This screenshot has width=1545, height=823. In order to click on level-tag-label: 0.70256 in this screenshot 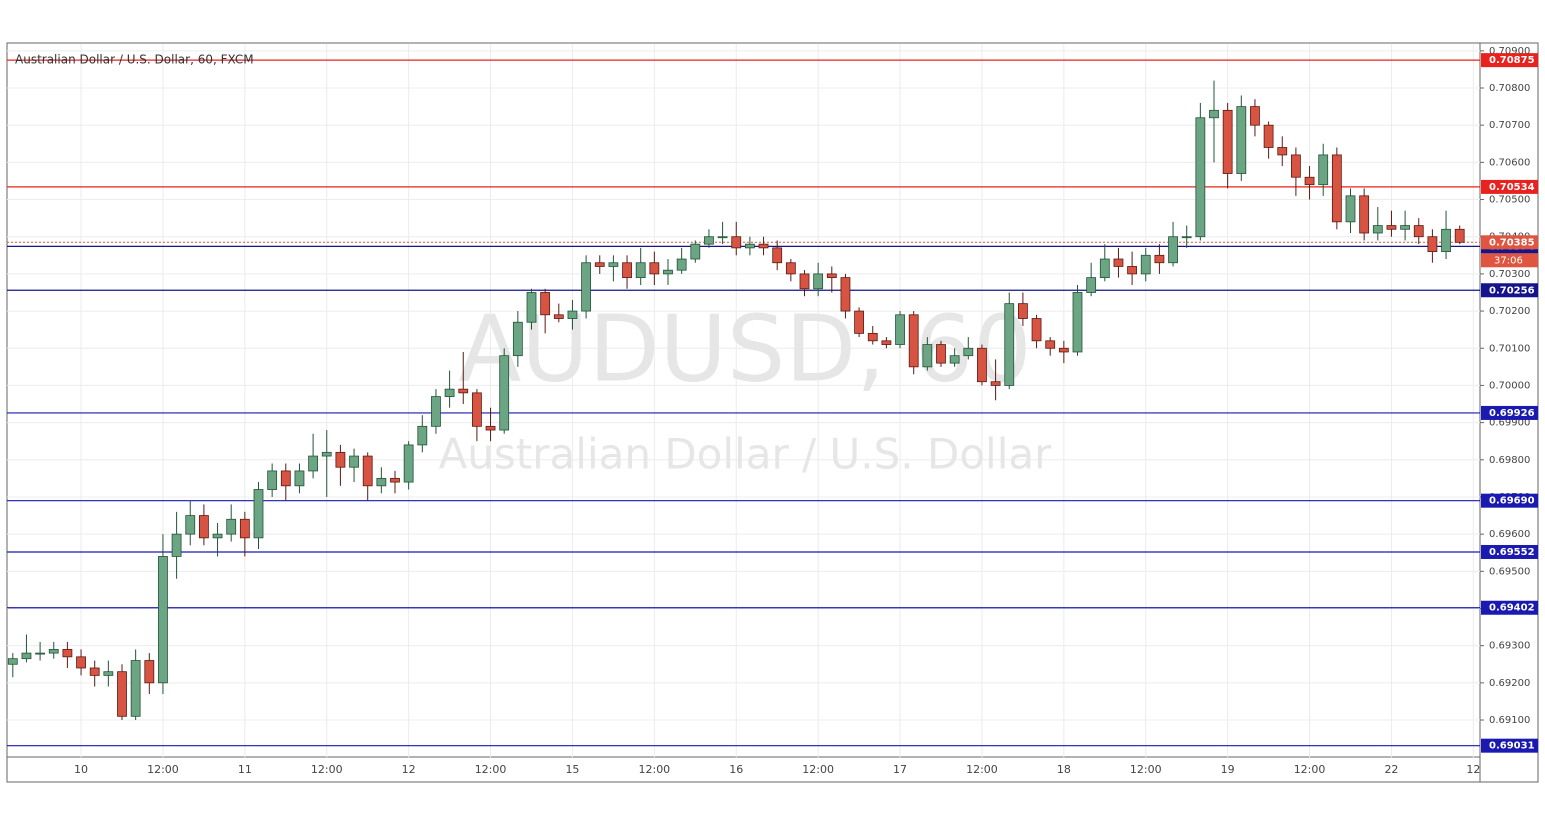, I will do `click(1512, 290)`.